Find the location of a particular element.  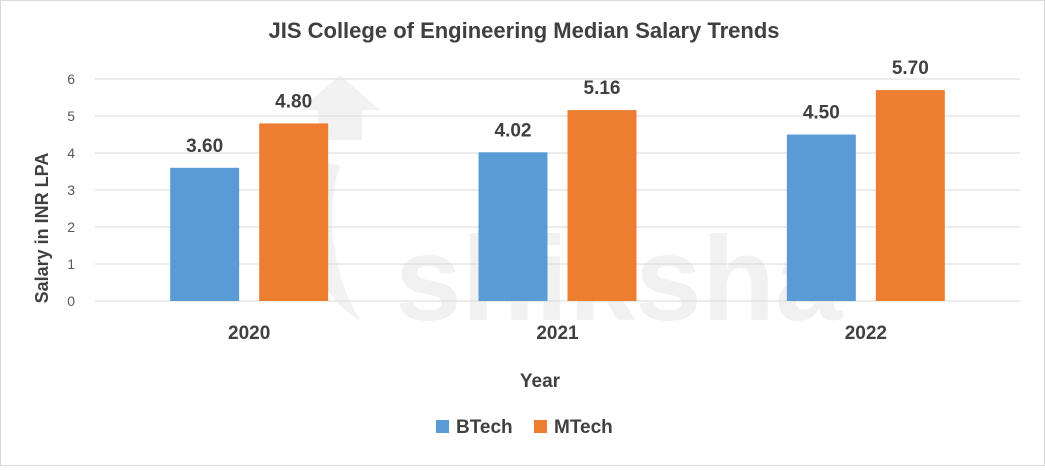

x-tick-label: 2021 is located at coordinates (557, 333).